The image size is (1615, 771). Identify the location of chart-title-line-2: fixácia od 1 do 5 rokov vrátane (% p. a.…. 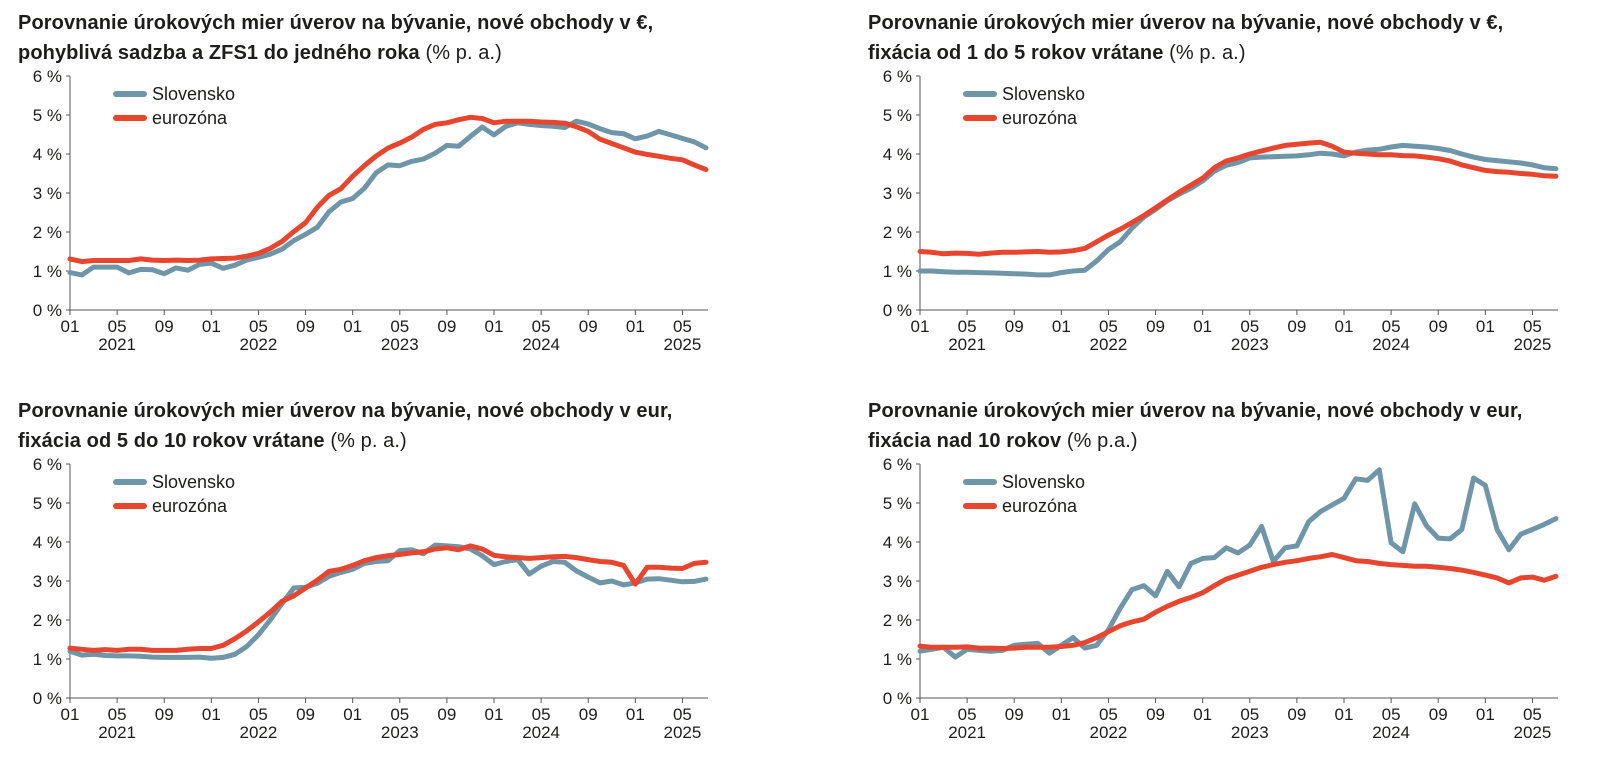
(1057, 53).